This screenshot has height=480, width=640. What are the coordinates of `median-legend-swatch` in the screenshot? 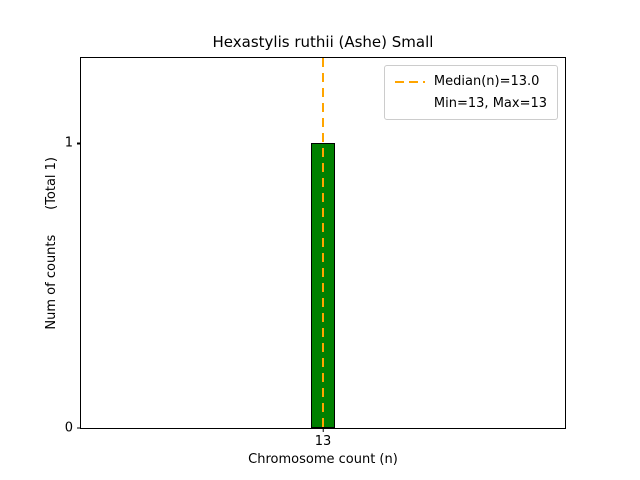 It's located at (409, 81).